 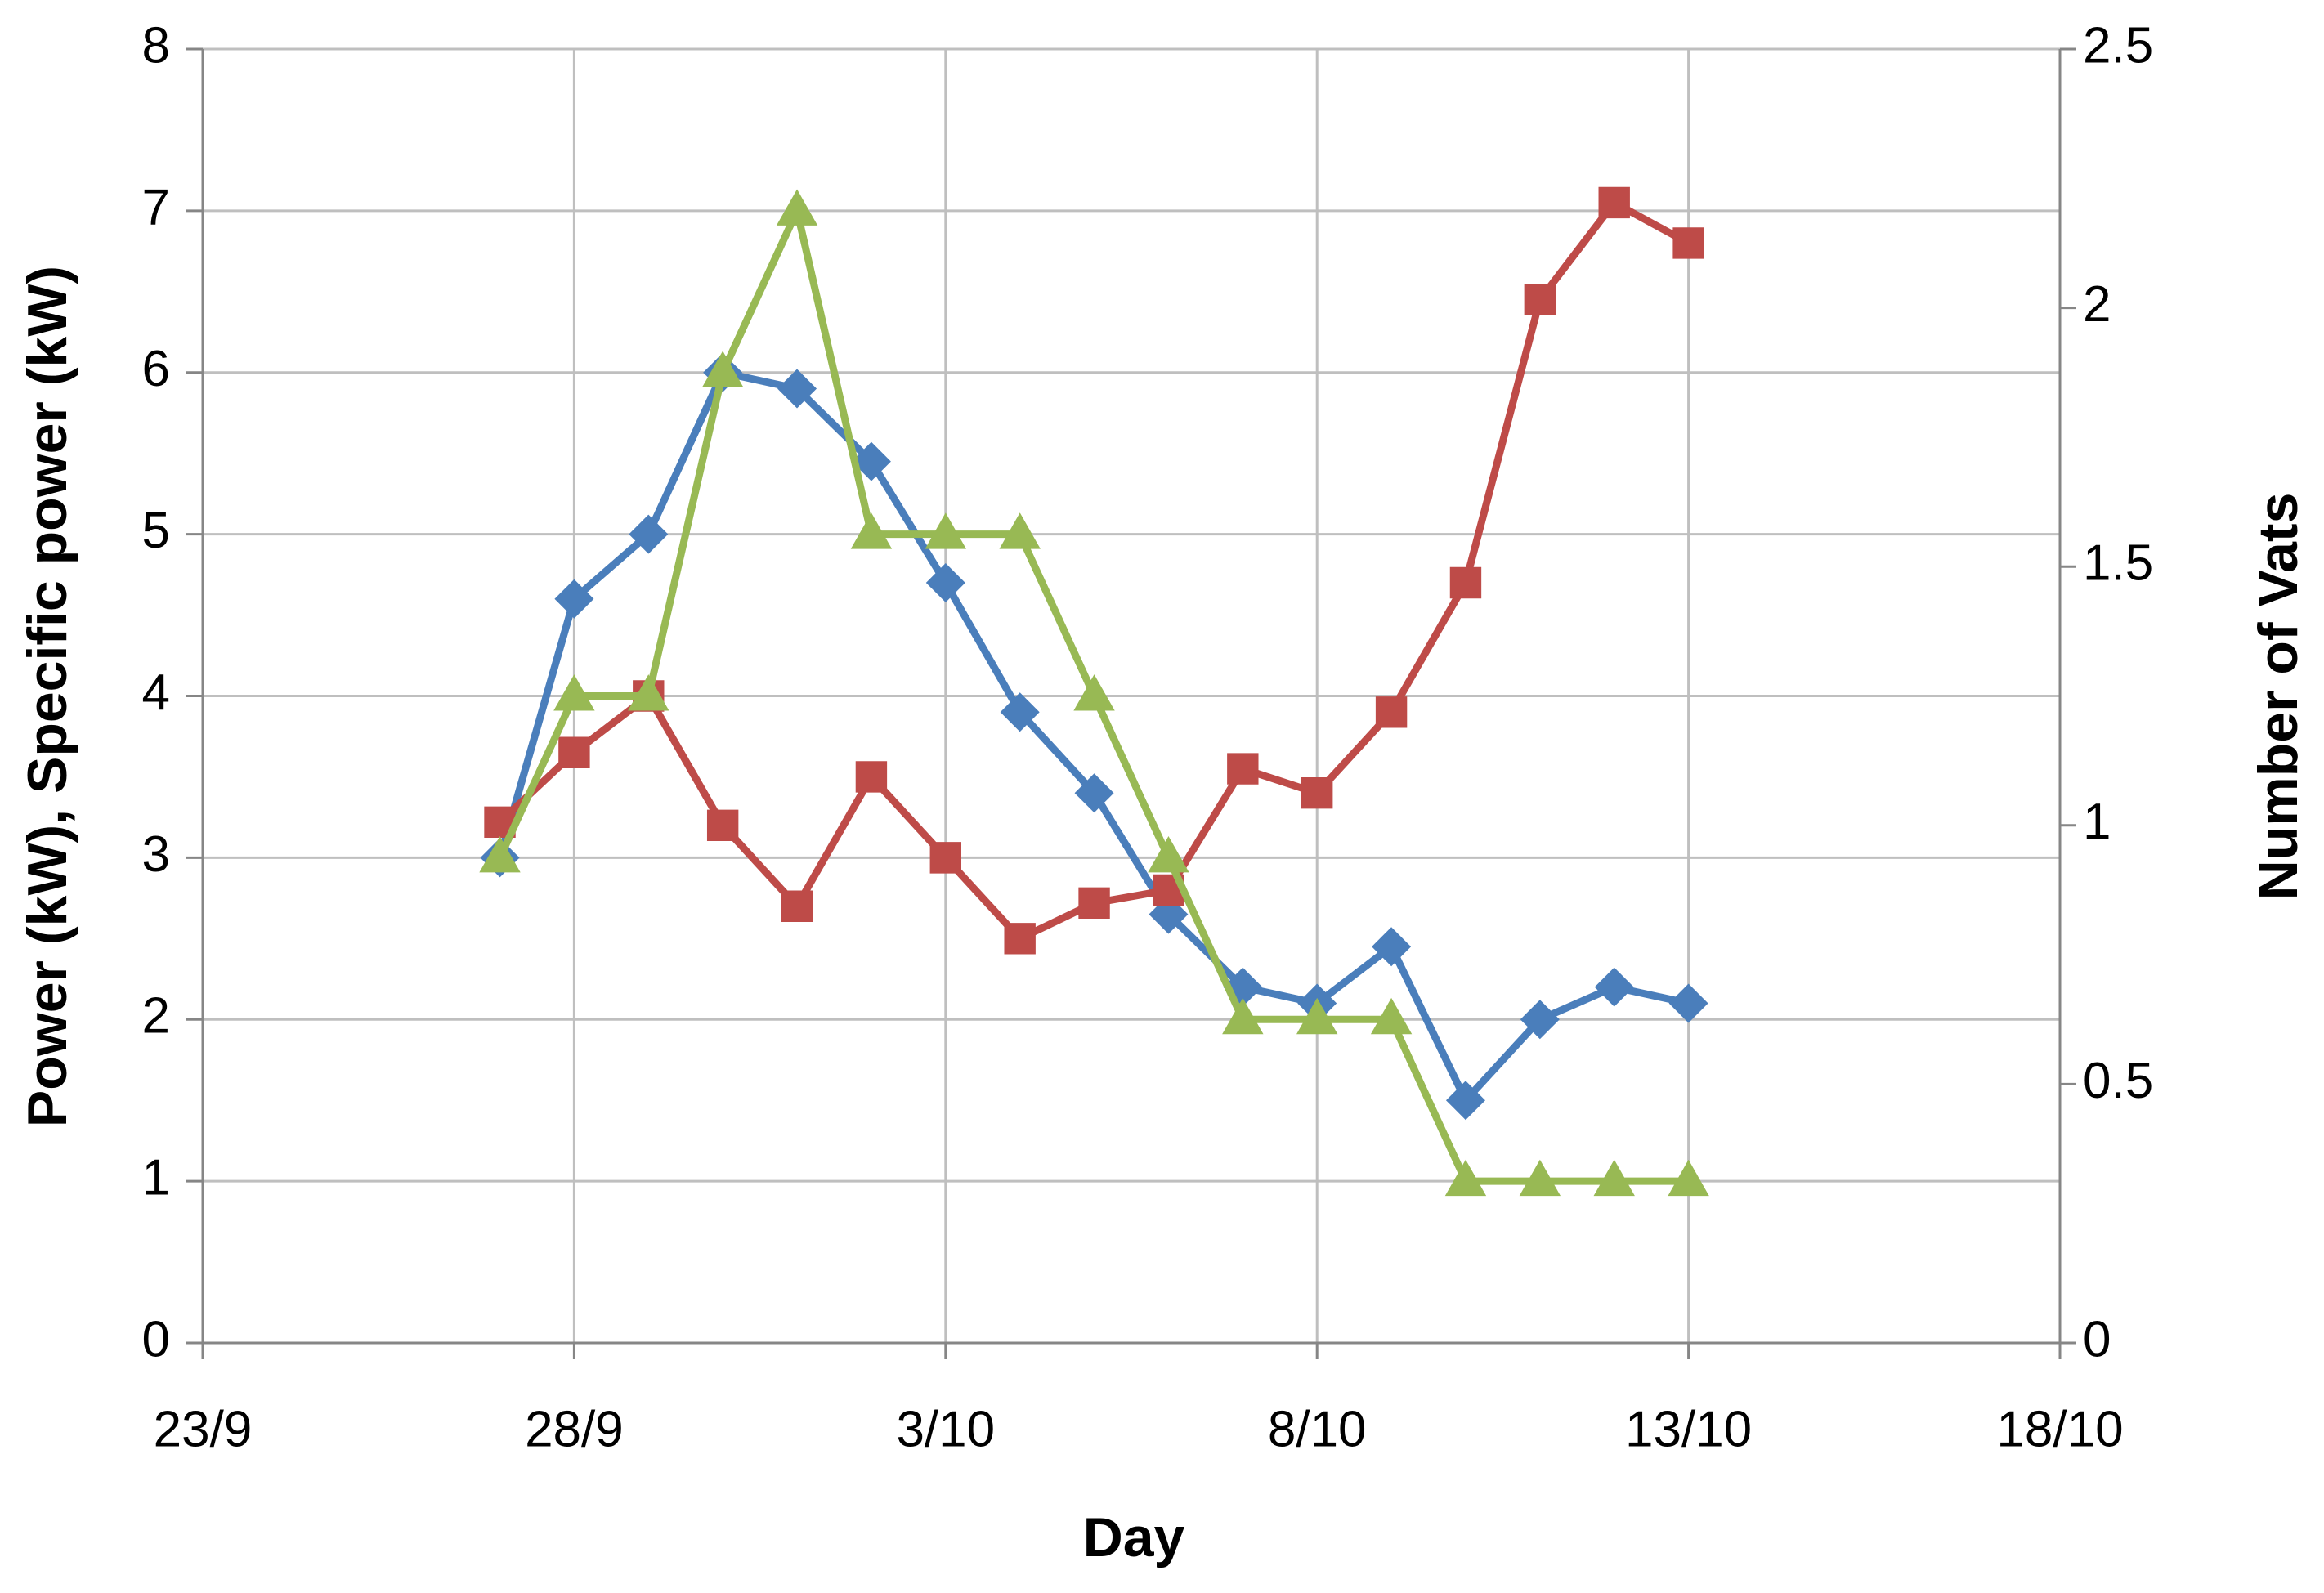 I want to click on y-tick-label: 7, so click(x=156, y=207).